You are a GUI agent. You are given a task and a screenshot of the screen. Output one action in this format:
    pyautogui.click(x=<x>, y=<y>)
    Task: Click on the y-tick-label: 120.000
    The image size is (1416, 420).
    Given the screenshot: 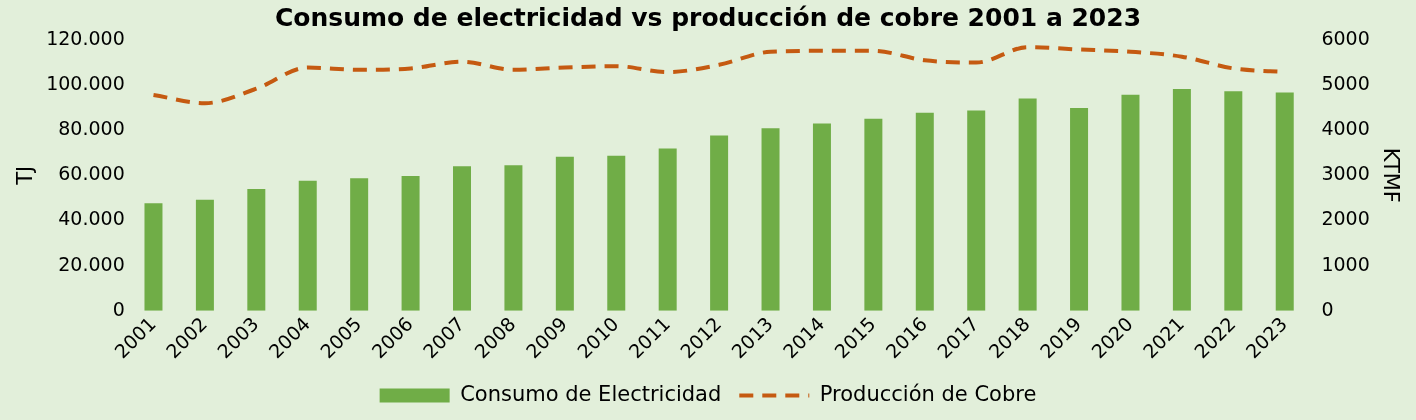 What is the action you would take?
    pyautogui.click(x=85, y=37)
    